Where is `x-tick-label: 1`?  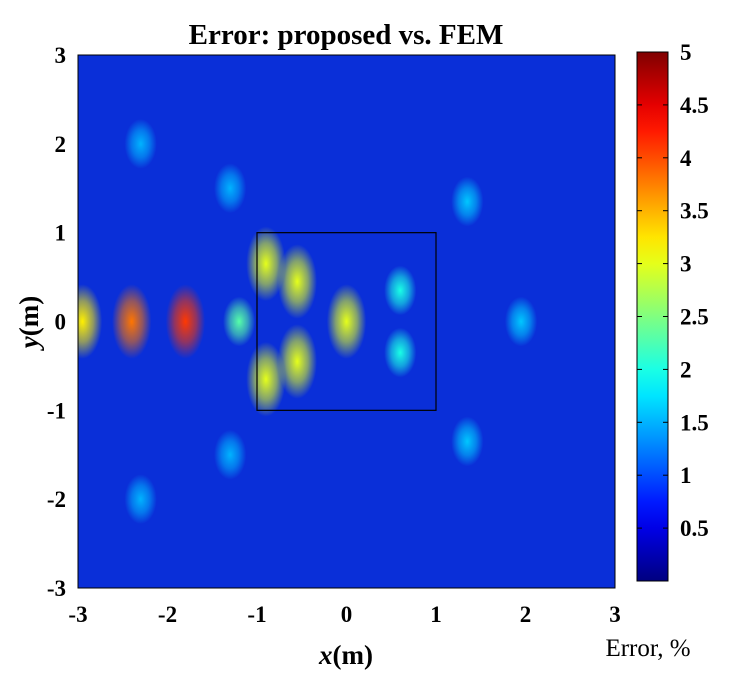 x-tick-label: 1 is located at coordinates (436, 614).